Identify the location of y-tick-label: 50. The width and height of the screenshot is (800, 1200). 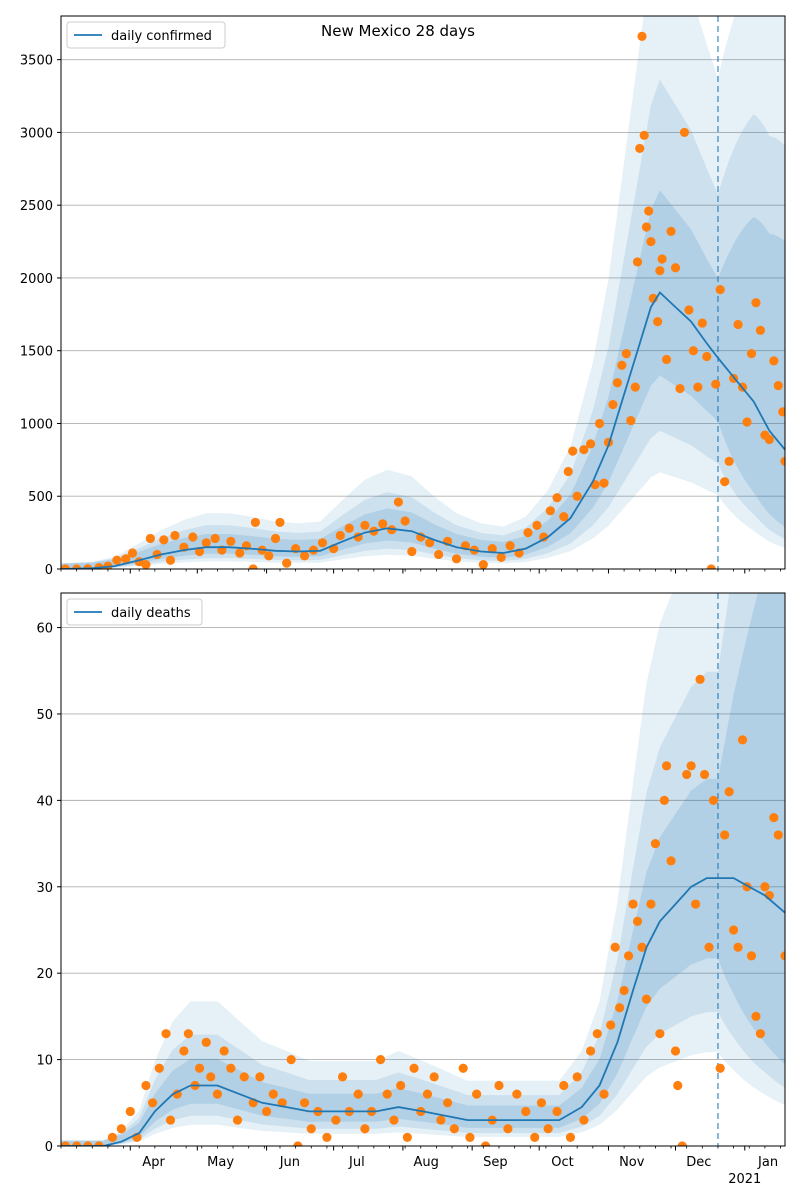
(44, 715).